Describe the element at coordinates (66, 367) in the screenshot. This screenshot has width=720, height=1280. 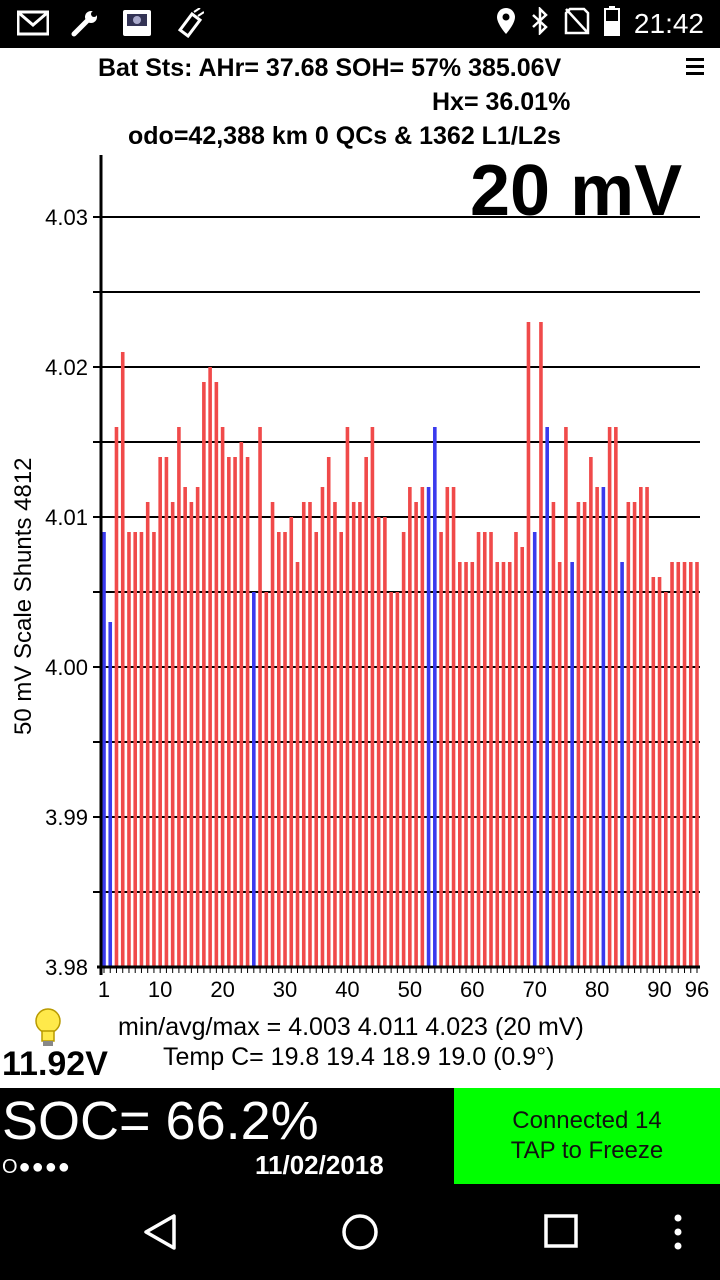
I see `y-tick-label: 4.02` at that location.